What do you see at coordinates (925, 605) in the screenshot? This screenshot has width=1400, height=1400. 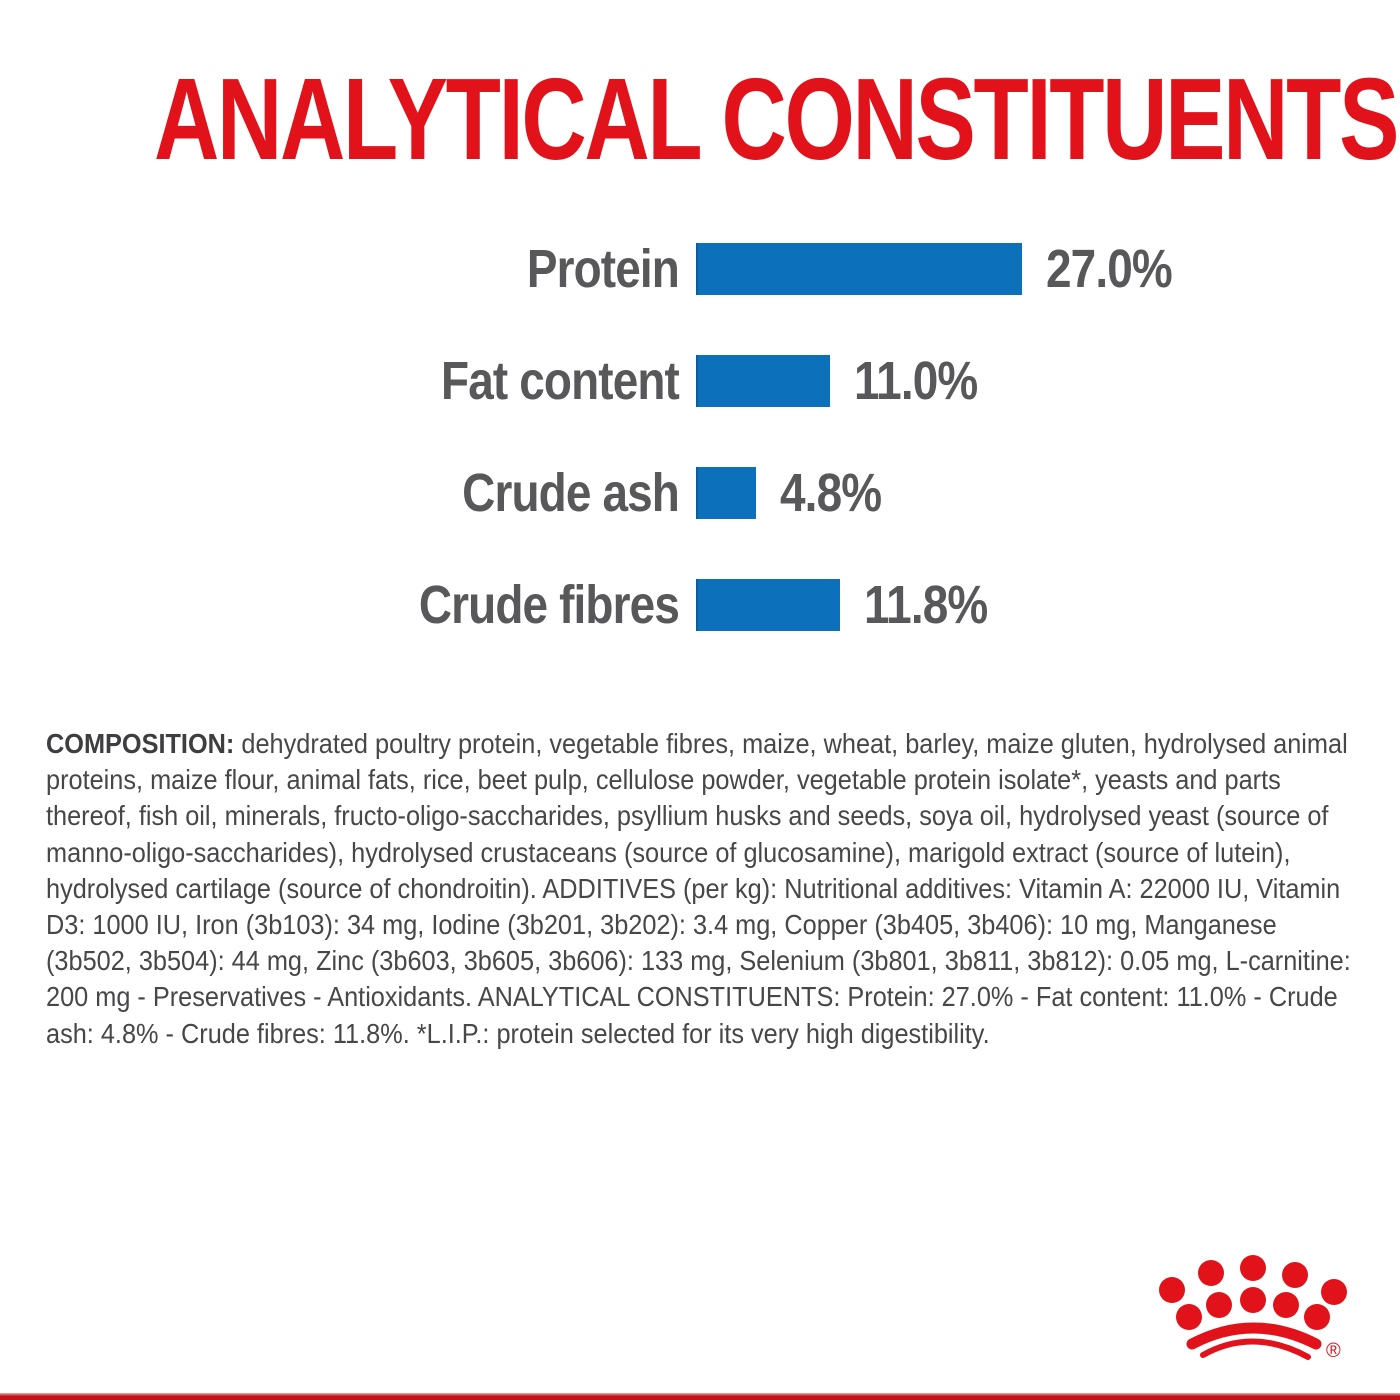 I see `bar-value: 11.8%` at bounding box center [925, 605].